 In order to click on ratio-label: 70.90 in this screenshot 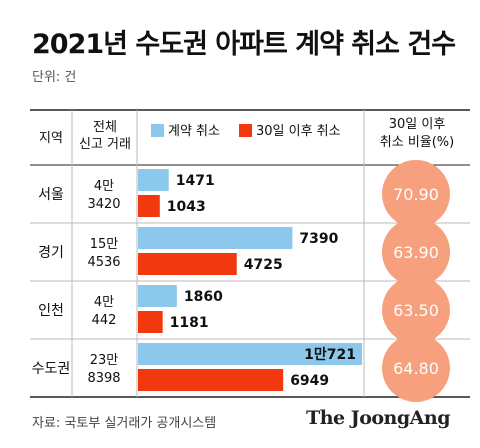, I will do `click(416, 194)`.